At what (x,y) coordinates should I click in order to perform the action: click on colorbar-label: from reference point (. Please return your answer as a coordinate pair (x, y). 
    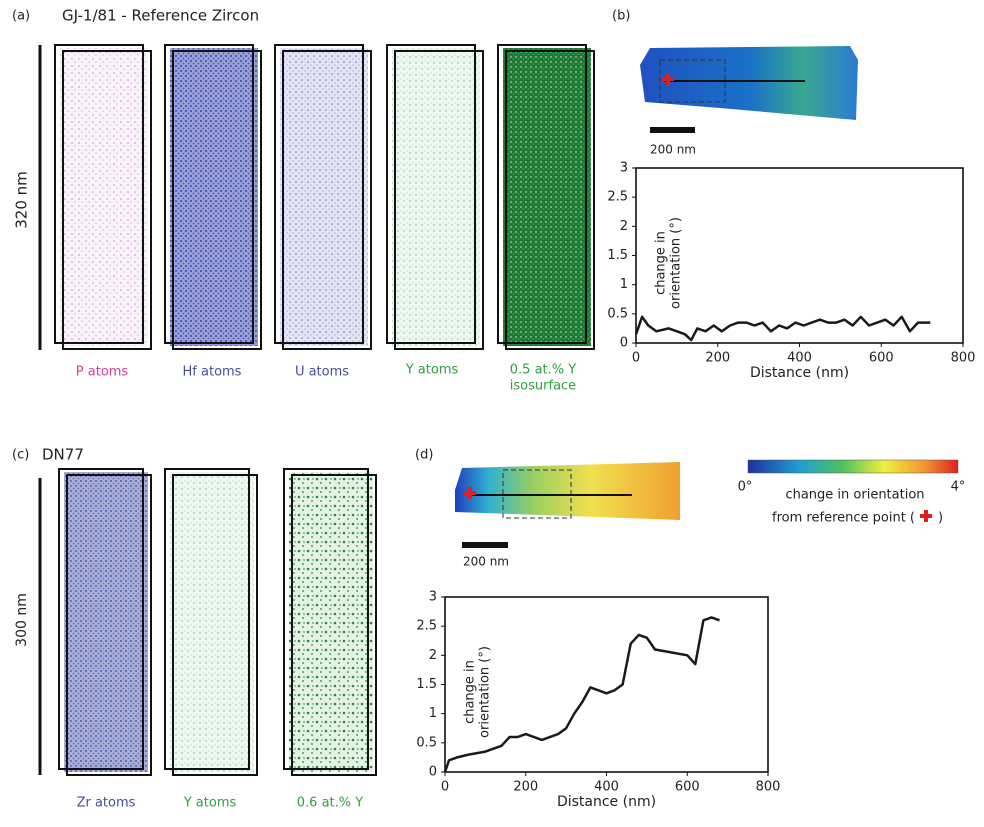
    Looking at the image, I should click on (843, 518).